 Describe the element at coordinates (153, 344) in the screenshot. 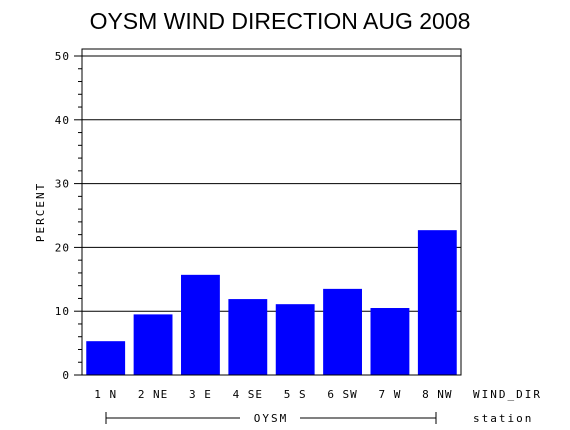

I see `bar-2-ne` at that location.